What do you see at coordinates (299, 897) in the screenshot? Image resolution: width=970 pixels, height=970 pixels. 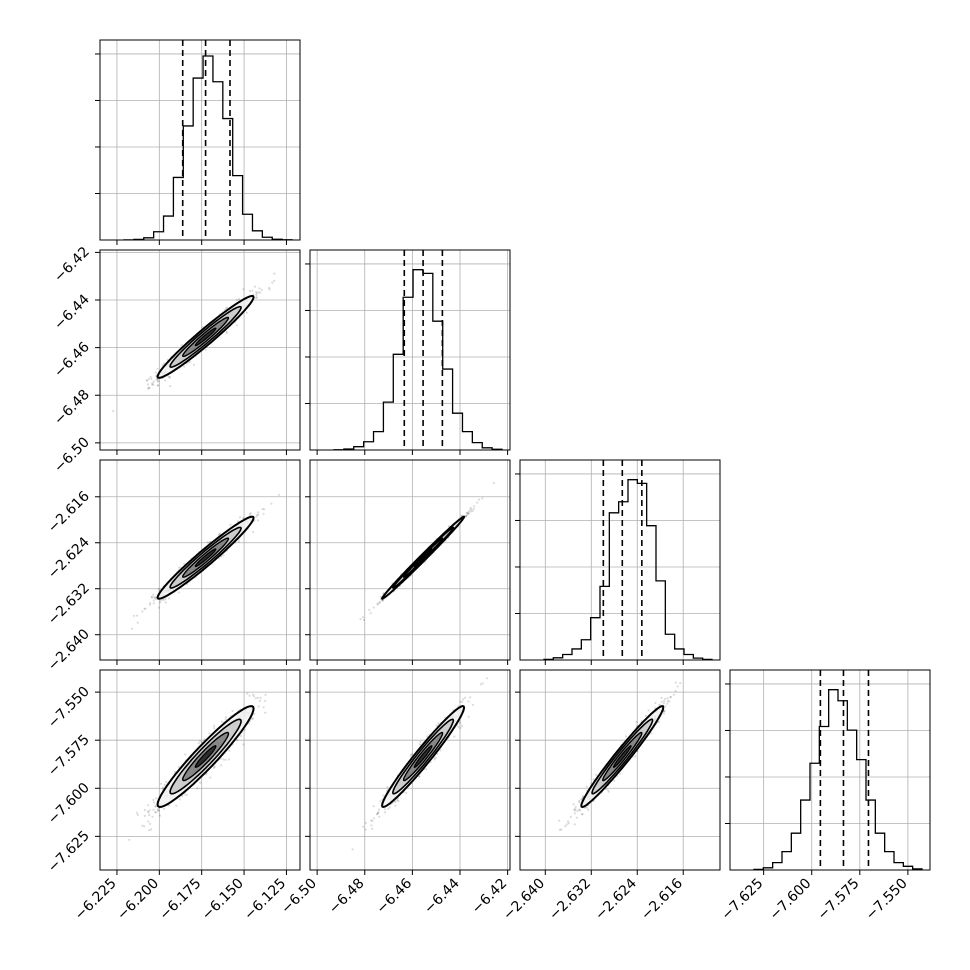 I see `x-tick-label-1-0: −6.50` at bounding box center [299, 897].